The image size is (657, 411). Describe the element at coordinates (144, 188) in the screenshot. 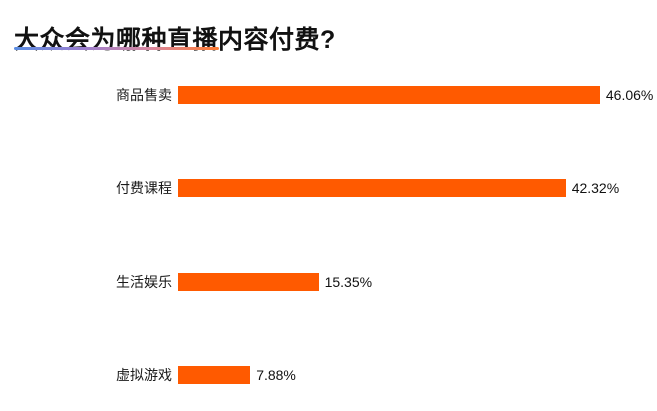

I see `category-label: 付费课程` at that location.